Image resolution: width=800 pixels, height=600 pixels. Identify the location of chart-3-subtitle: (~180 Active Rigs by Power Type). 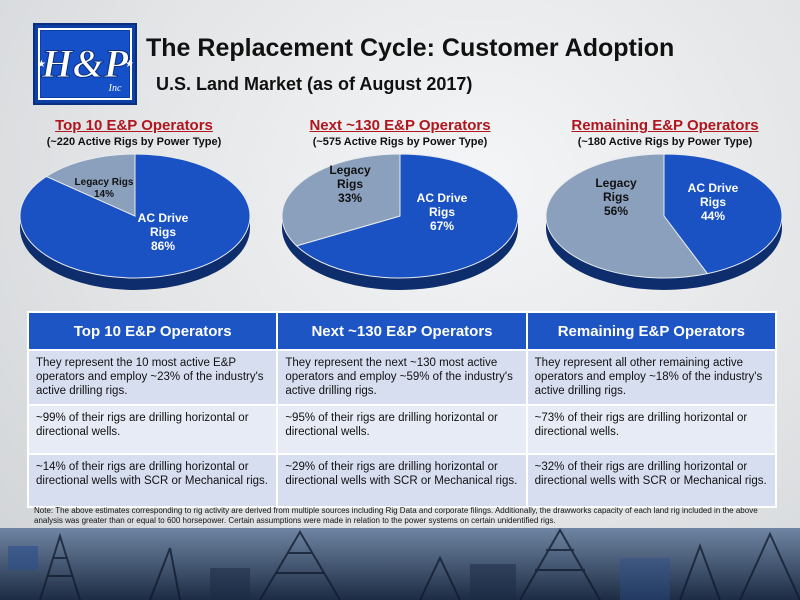
(665, 142).